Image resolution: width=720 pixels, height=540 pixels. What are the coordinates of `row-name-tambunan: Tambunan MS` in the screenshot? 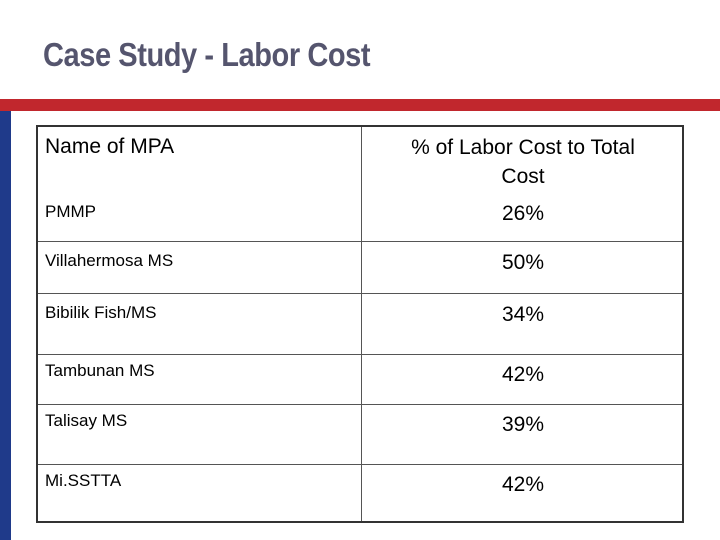 It's located at (100, 370).